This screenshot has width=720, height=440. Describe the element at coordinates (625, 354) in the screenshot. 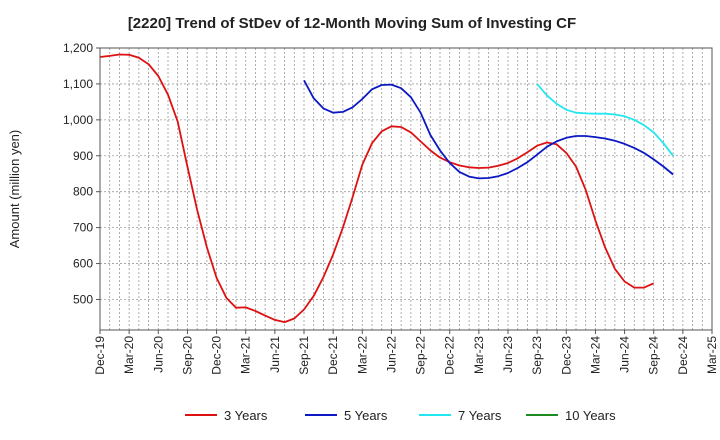

I see `x-tick-label: Jun-24` at that location.